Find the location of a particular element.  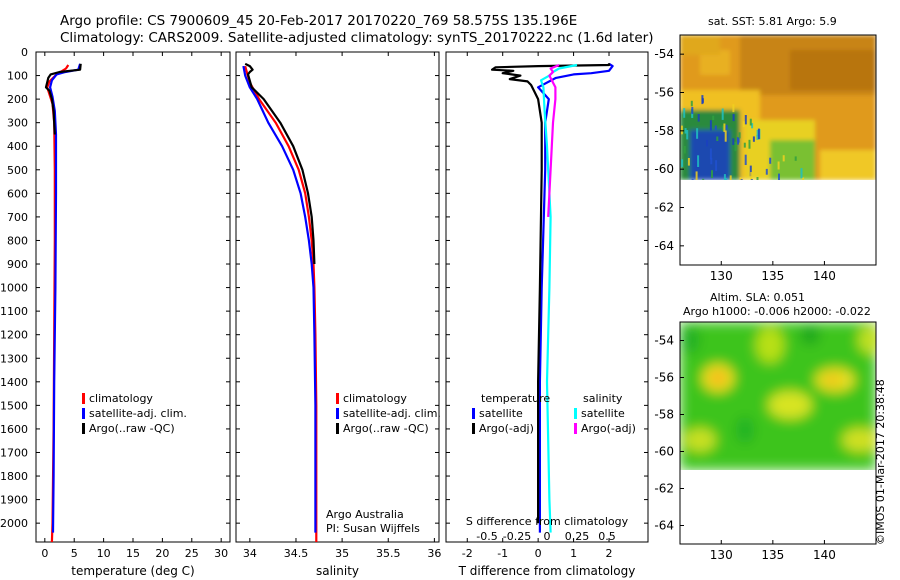

depth-tick-label: 100 is located at coordinates (17, 76).